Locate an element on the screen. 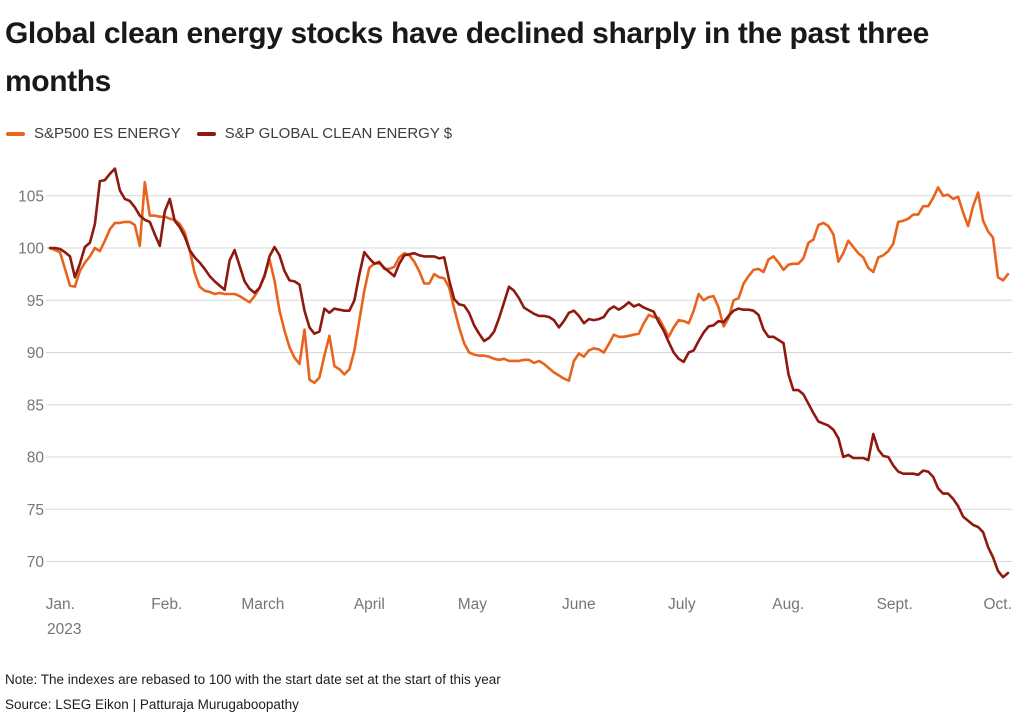  x-tick-label: Aug. is located at coordinates (788, 604).